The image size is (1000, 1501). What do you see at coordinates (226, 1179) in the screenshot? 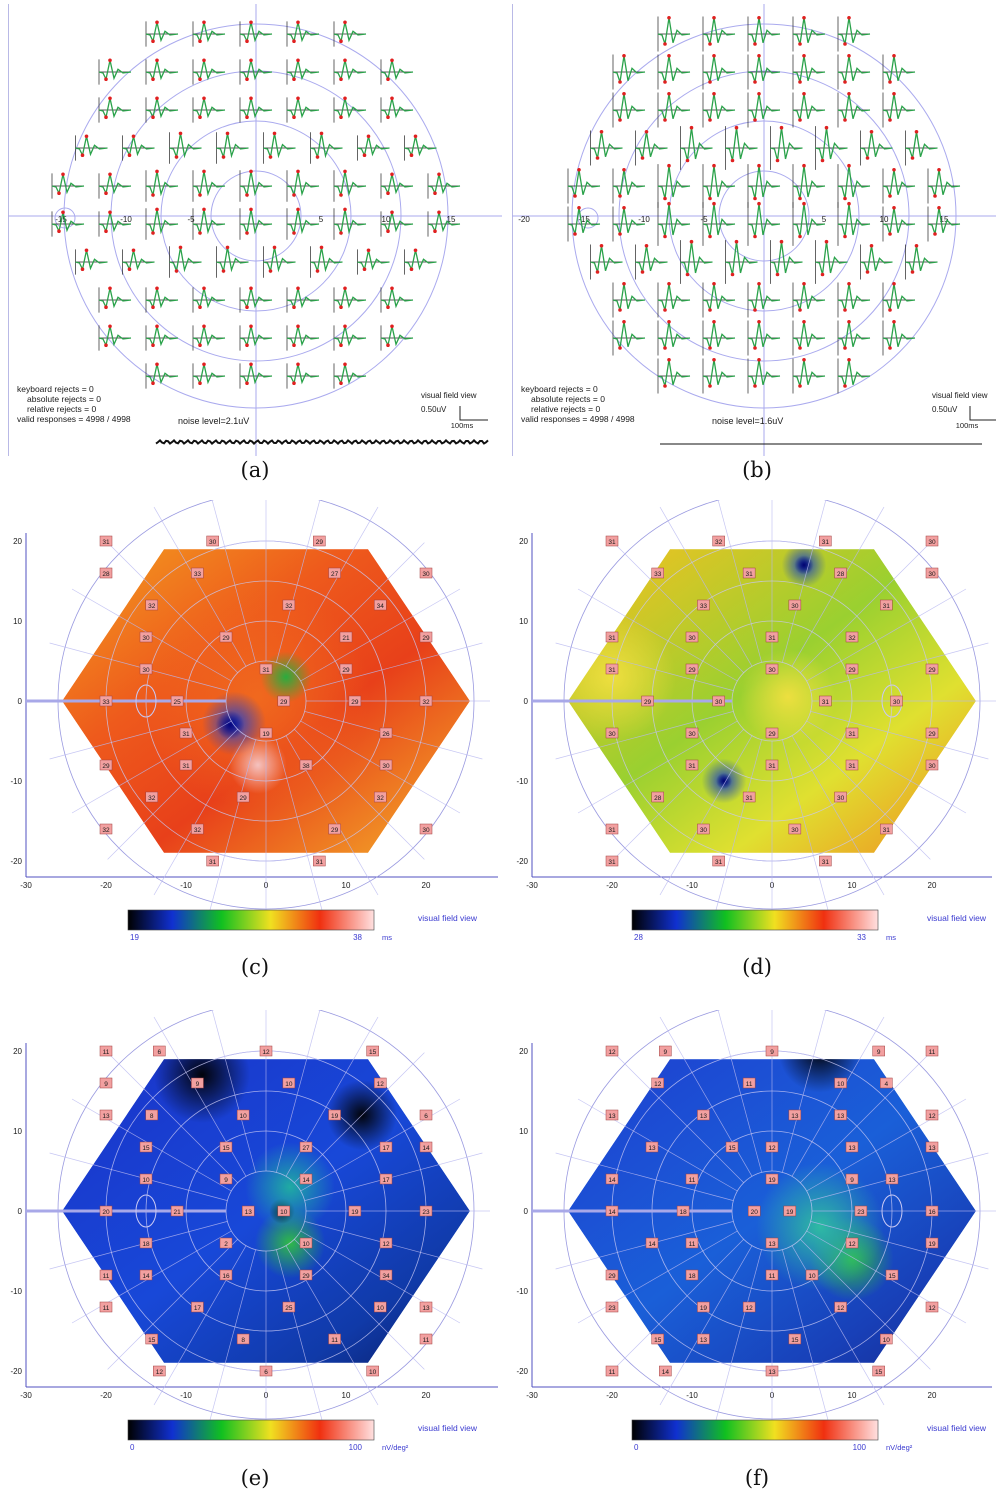
I see `cell-value: 9` at bounding box center [226, 1179].